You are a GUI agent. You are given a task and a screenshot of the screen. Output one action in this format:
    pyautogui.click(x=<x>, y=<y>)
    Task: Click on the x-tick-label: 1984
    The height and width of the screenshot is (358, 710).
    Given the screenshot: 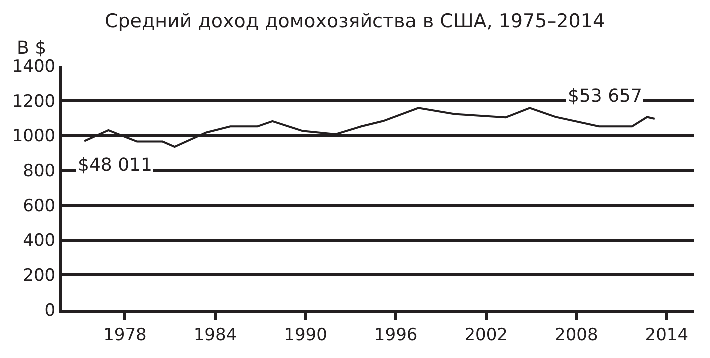 What is the action you would take?
    pyautogui.click(x=216, y=335)
    